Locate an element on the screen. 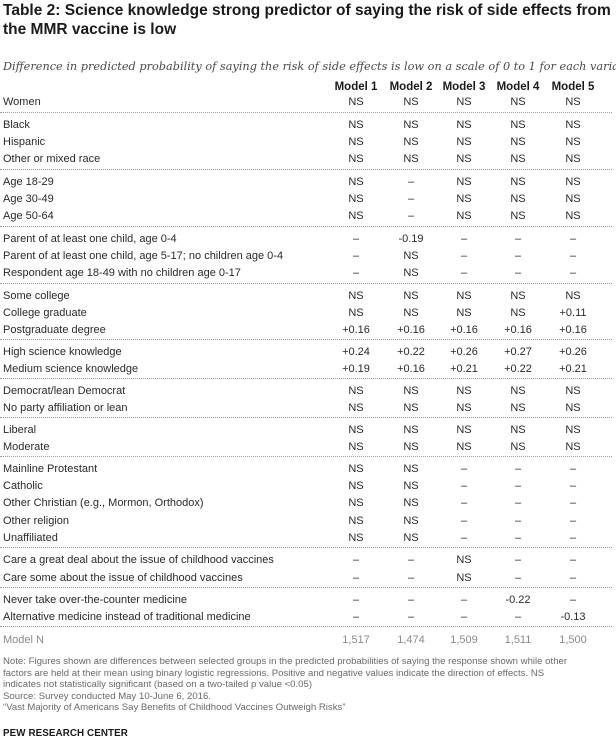 This screenshot has width=616, height=753. table-cell: -0.13 is located at coordinates (573, 617).